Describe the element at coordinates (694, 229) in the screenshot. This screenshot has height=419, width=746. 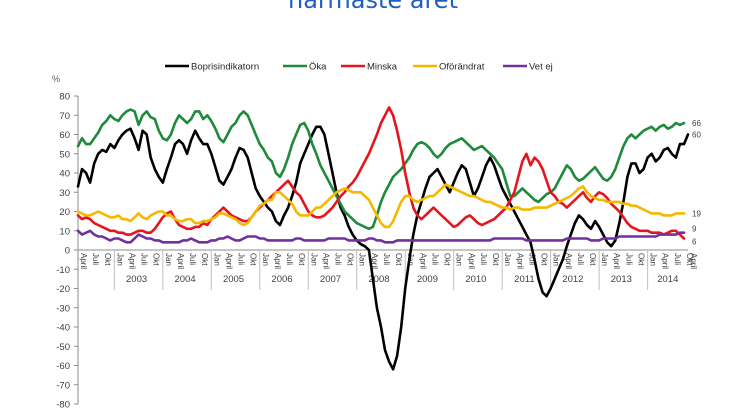
I see `end-value-label: 9` at that location.